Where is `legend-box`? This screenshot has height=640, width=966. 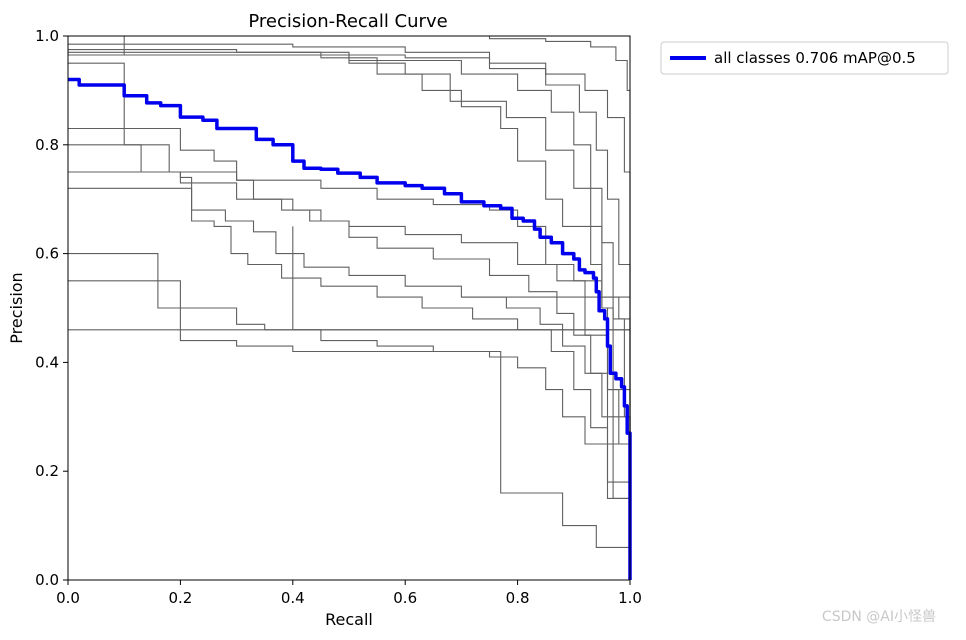 legend-box is located at coordinates (804, 58).